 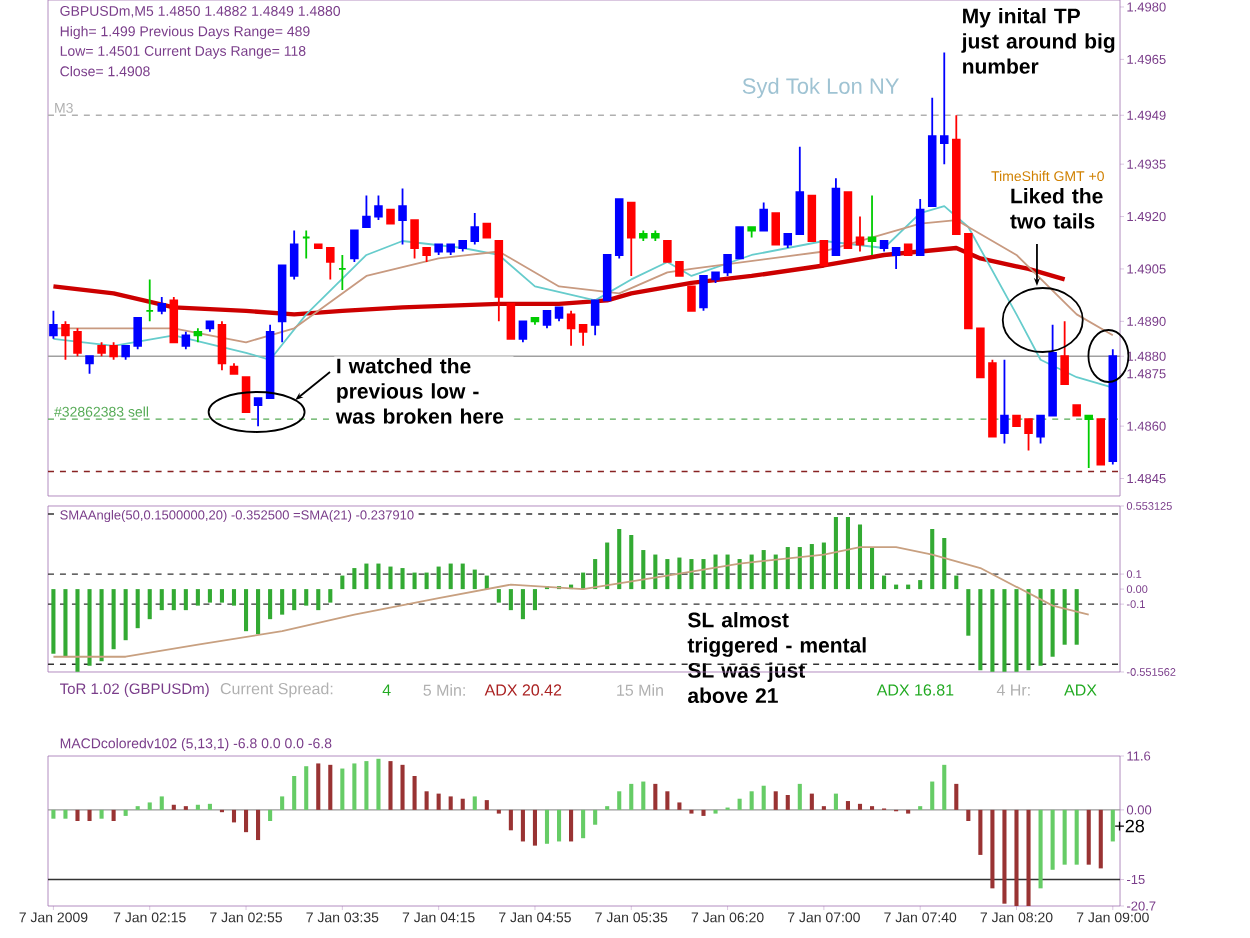 What do you see at coordinates (444, 690) in the screenshot?
I see `text: 5 Min:` at bounding box center [444, 690].